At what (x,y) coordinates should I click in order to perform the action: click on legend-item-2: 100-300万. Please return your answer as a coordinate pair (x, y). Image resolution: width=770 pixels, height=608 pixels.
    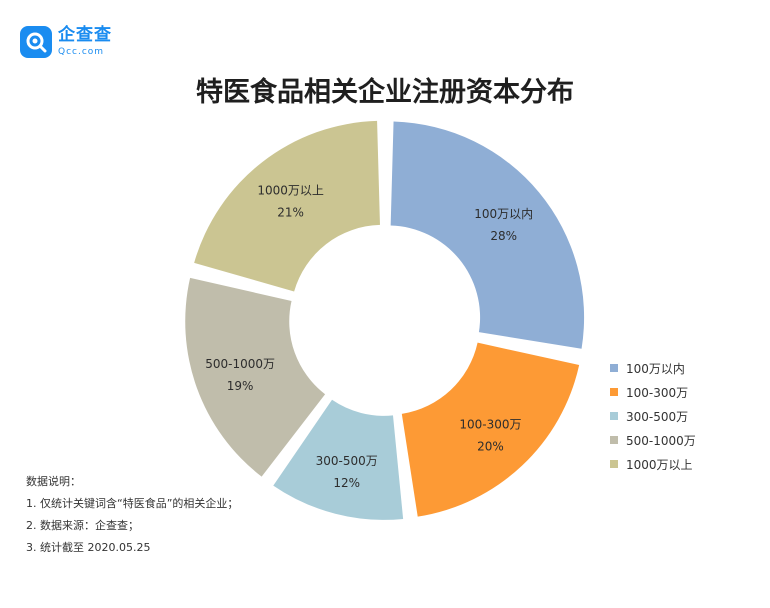
    Looking at the image, I should click on (653, 392).